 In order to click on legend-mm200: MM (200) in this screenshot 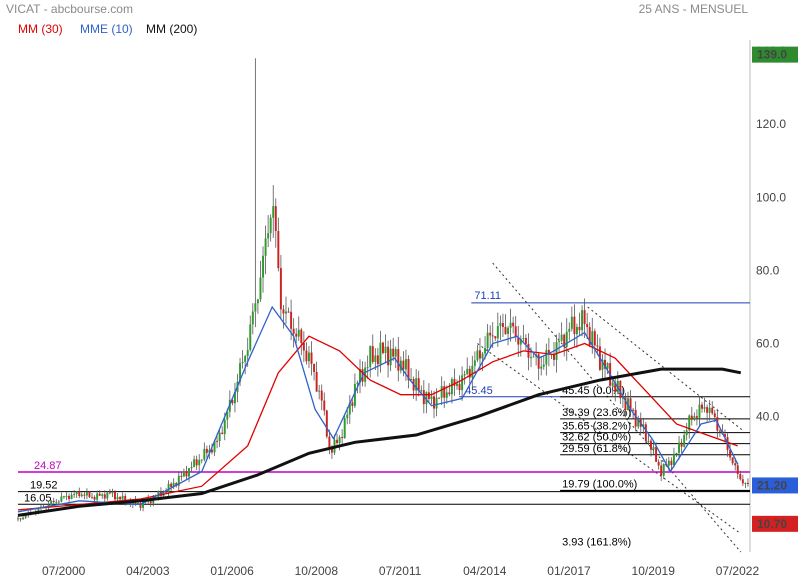, I will do `click(172, 29)`.